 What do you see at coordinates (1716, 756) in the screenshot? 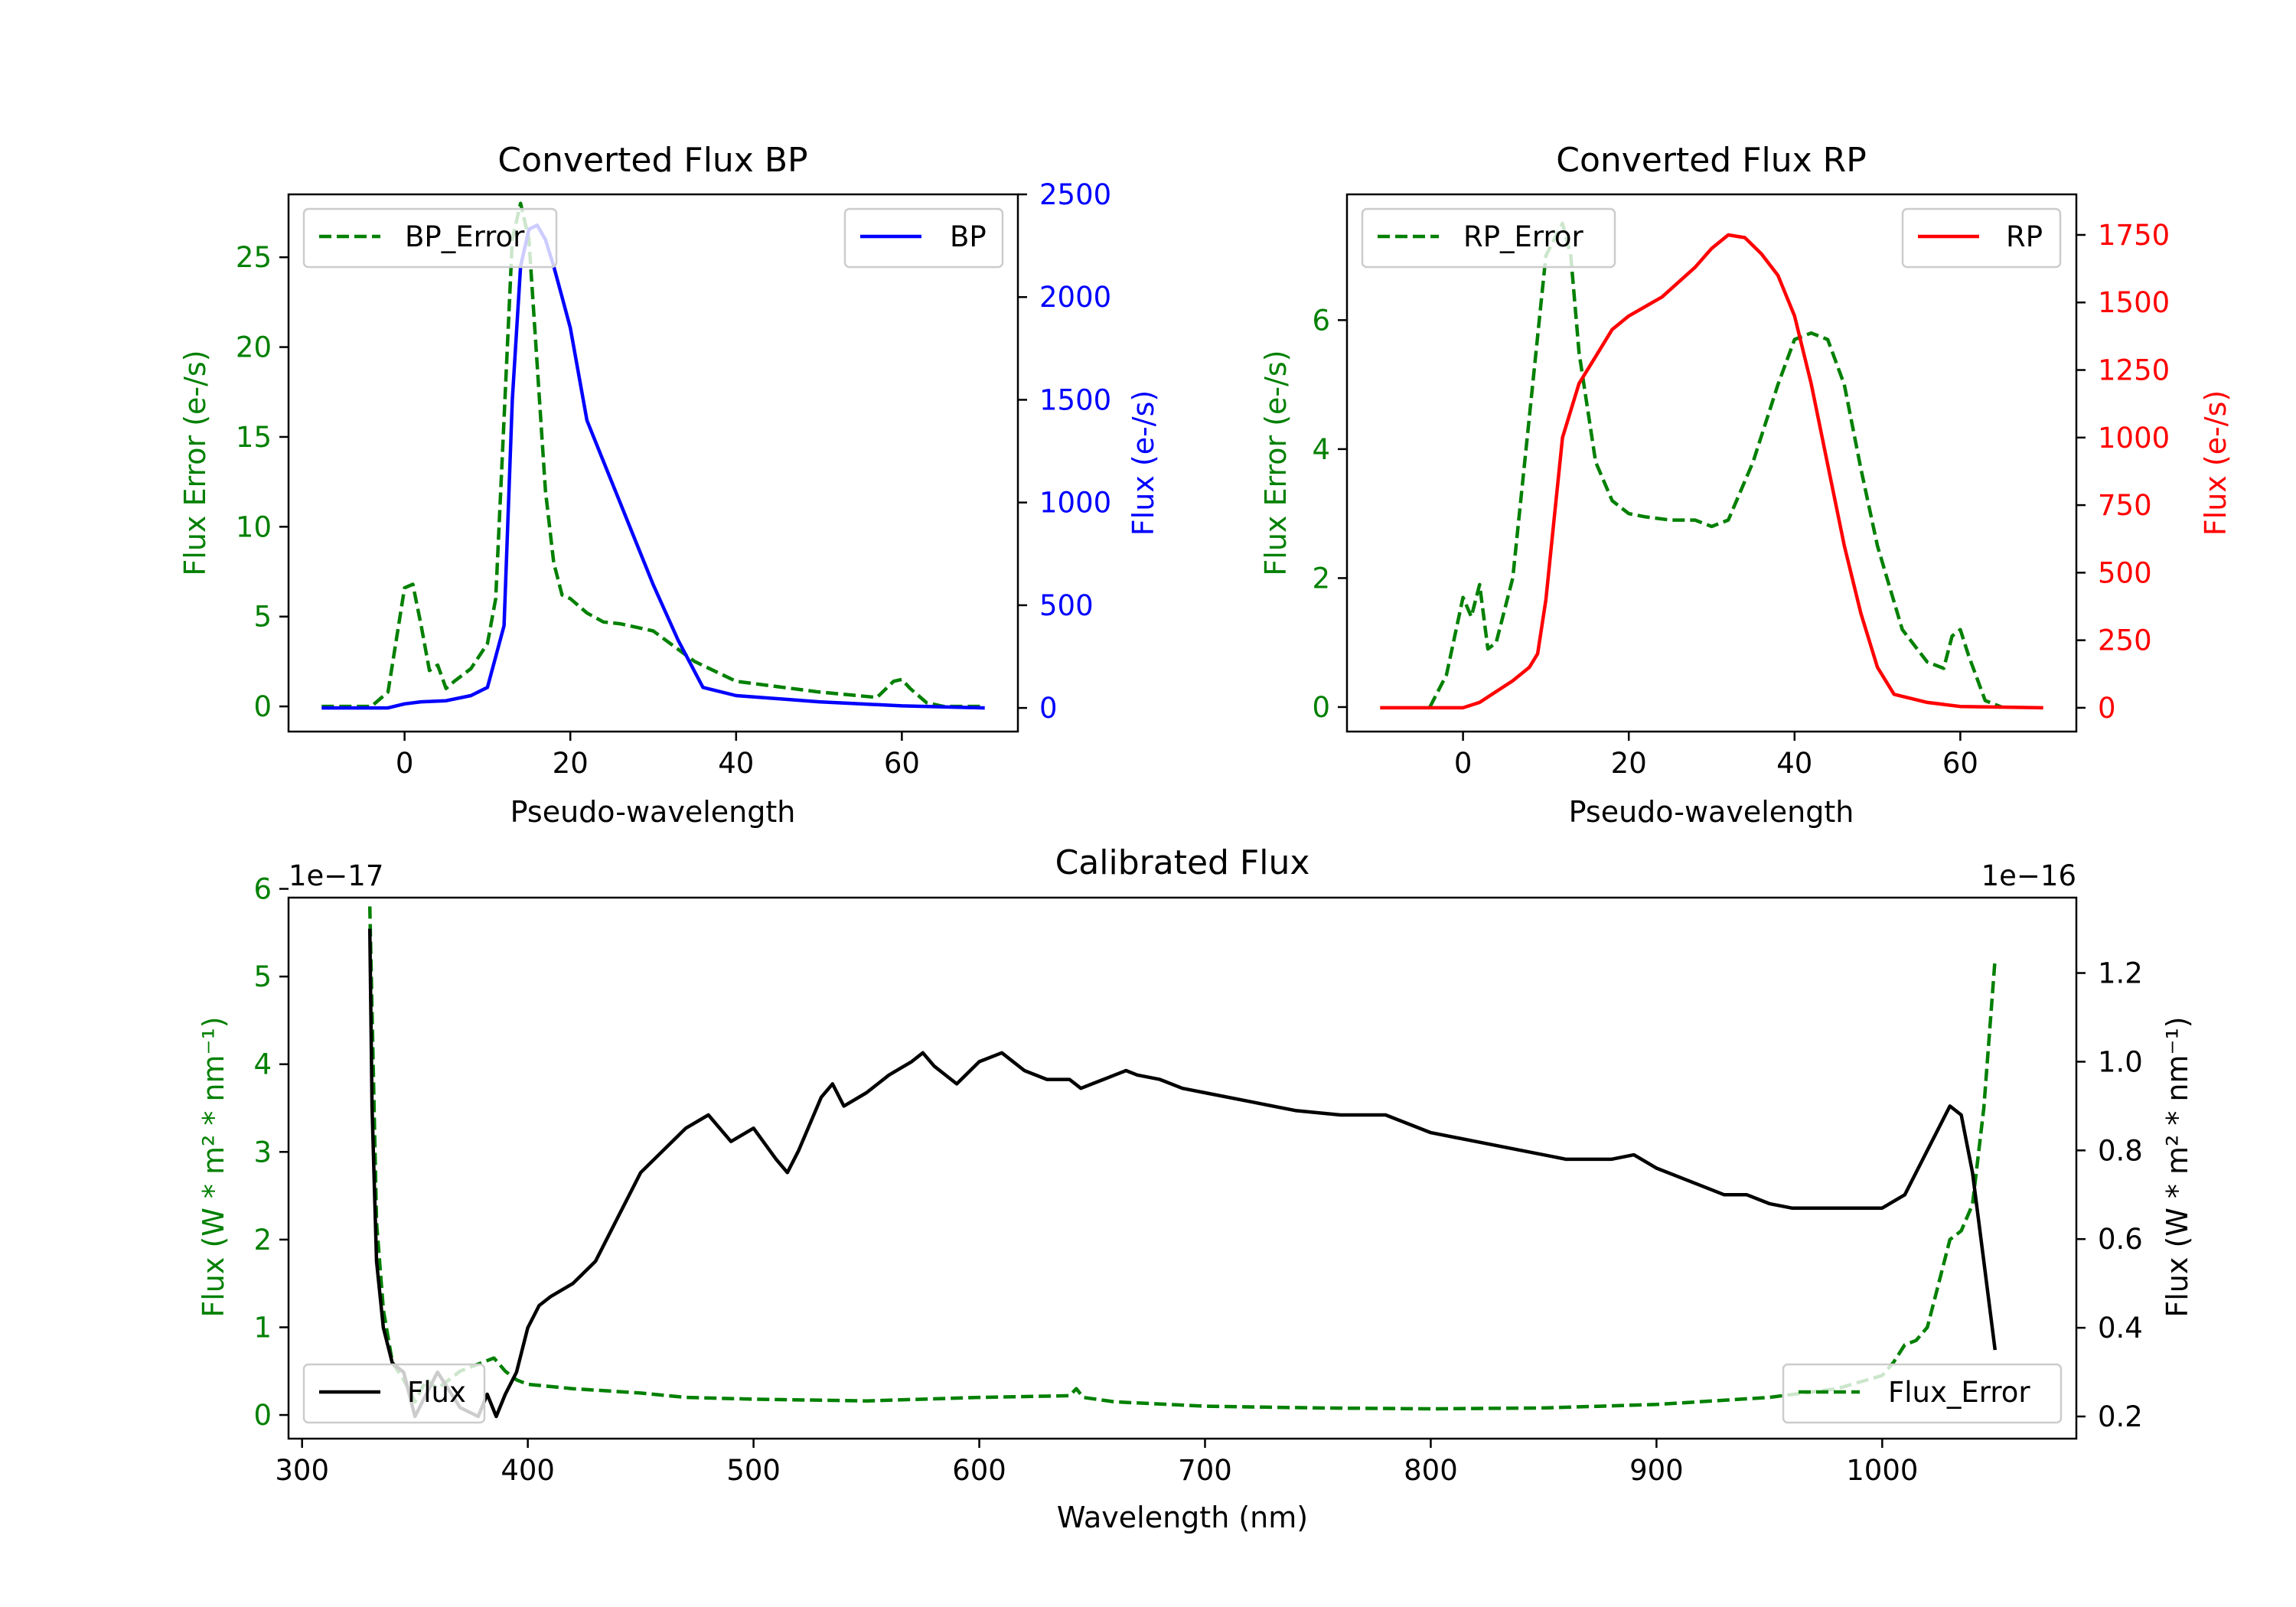
I see `rp-x-axis: 0 20 40 60` at bounding box center [1716, 756].